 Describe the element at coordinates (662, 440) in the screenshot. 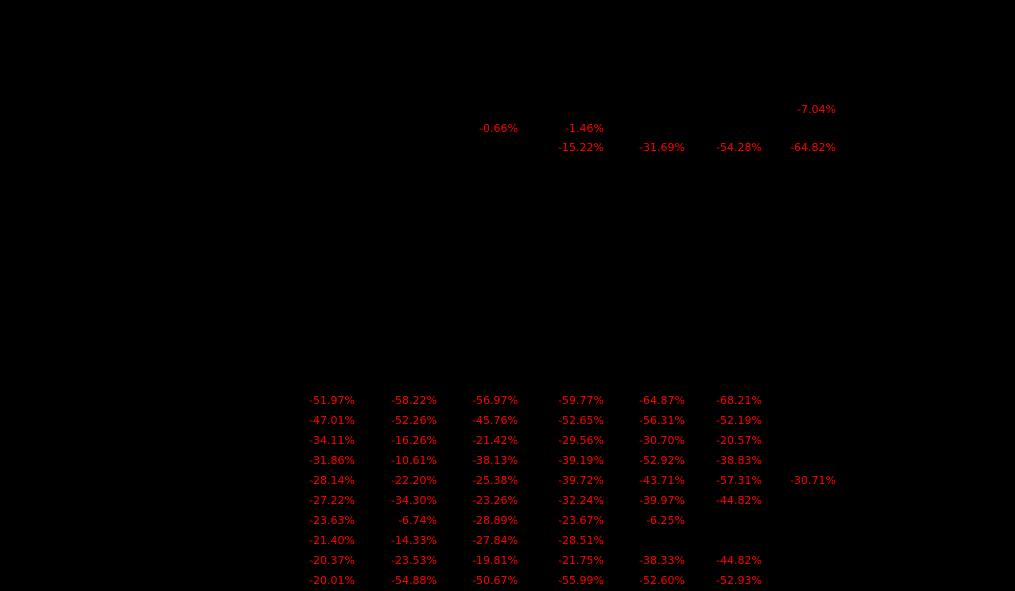

I see `value-cell: -30.70%` at that location.